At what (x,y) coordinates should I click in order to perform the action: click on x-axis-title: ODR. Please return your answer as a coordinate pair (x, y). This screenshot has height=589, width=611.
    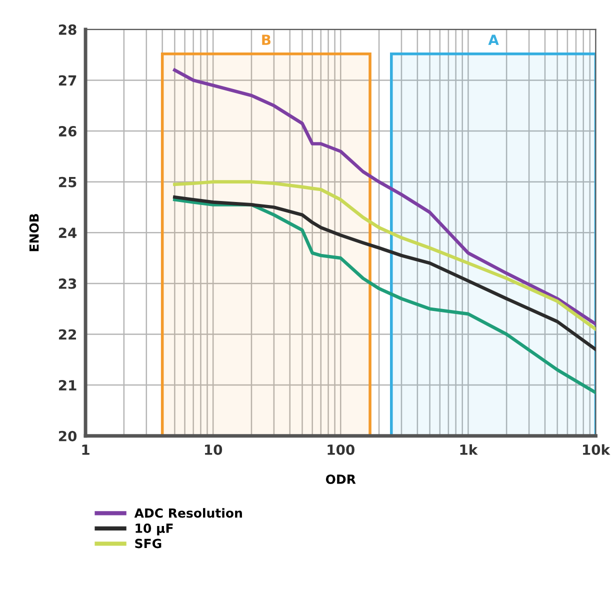
    Looking at the image, I should click on (341, 479).